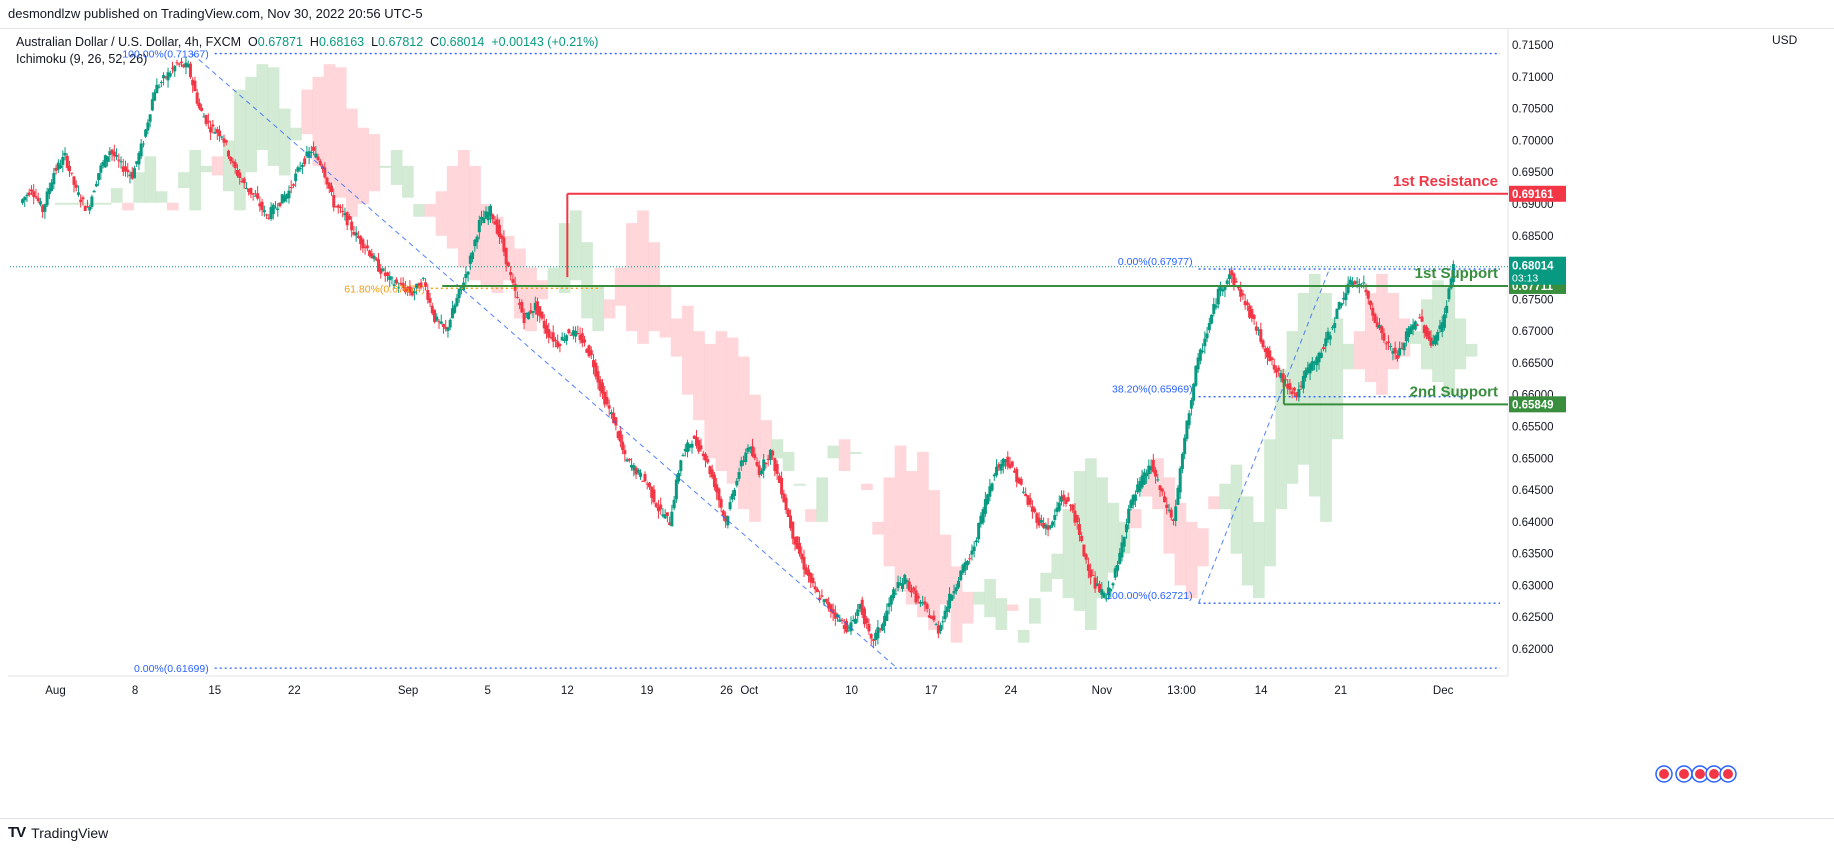 This screenshot has width=1834, height=850. Describe the element at coordinates (294, 691) in the screenshot. I see `x-tick-label: 22` at that location.